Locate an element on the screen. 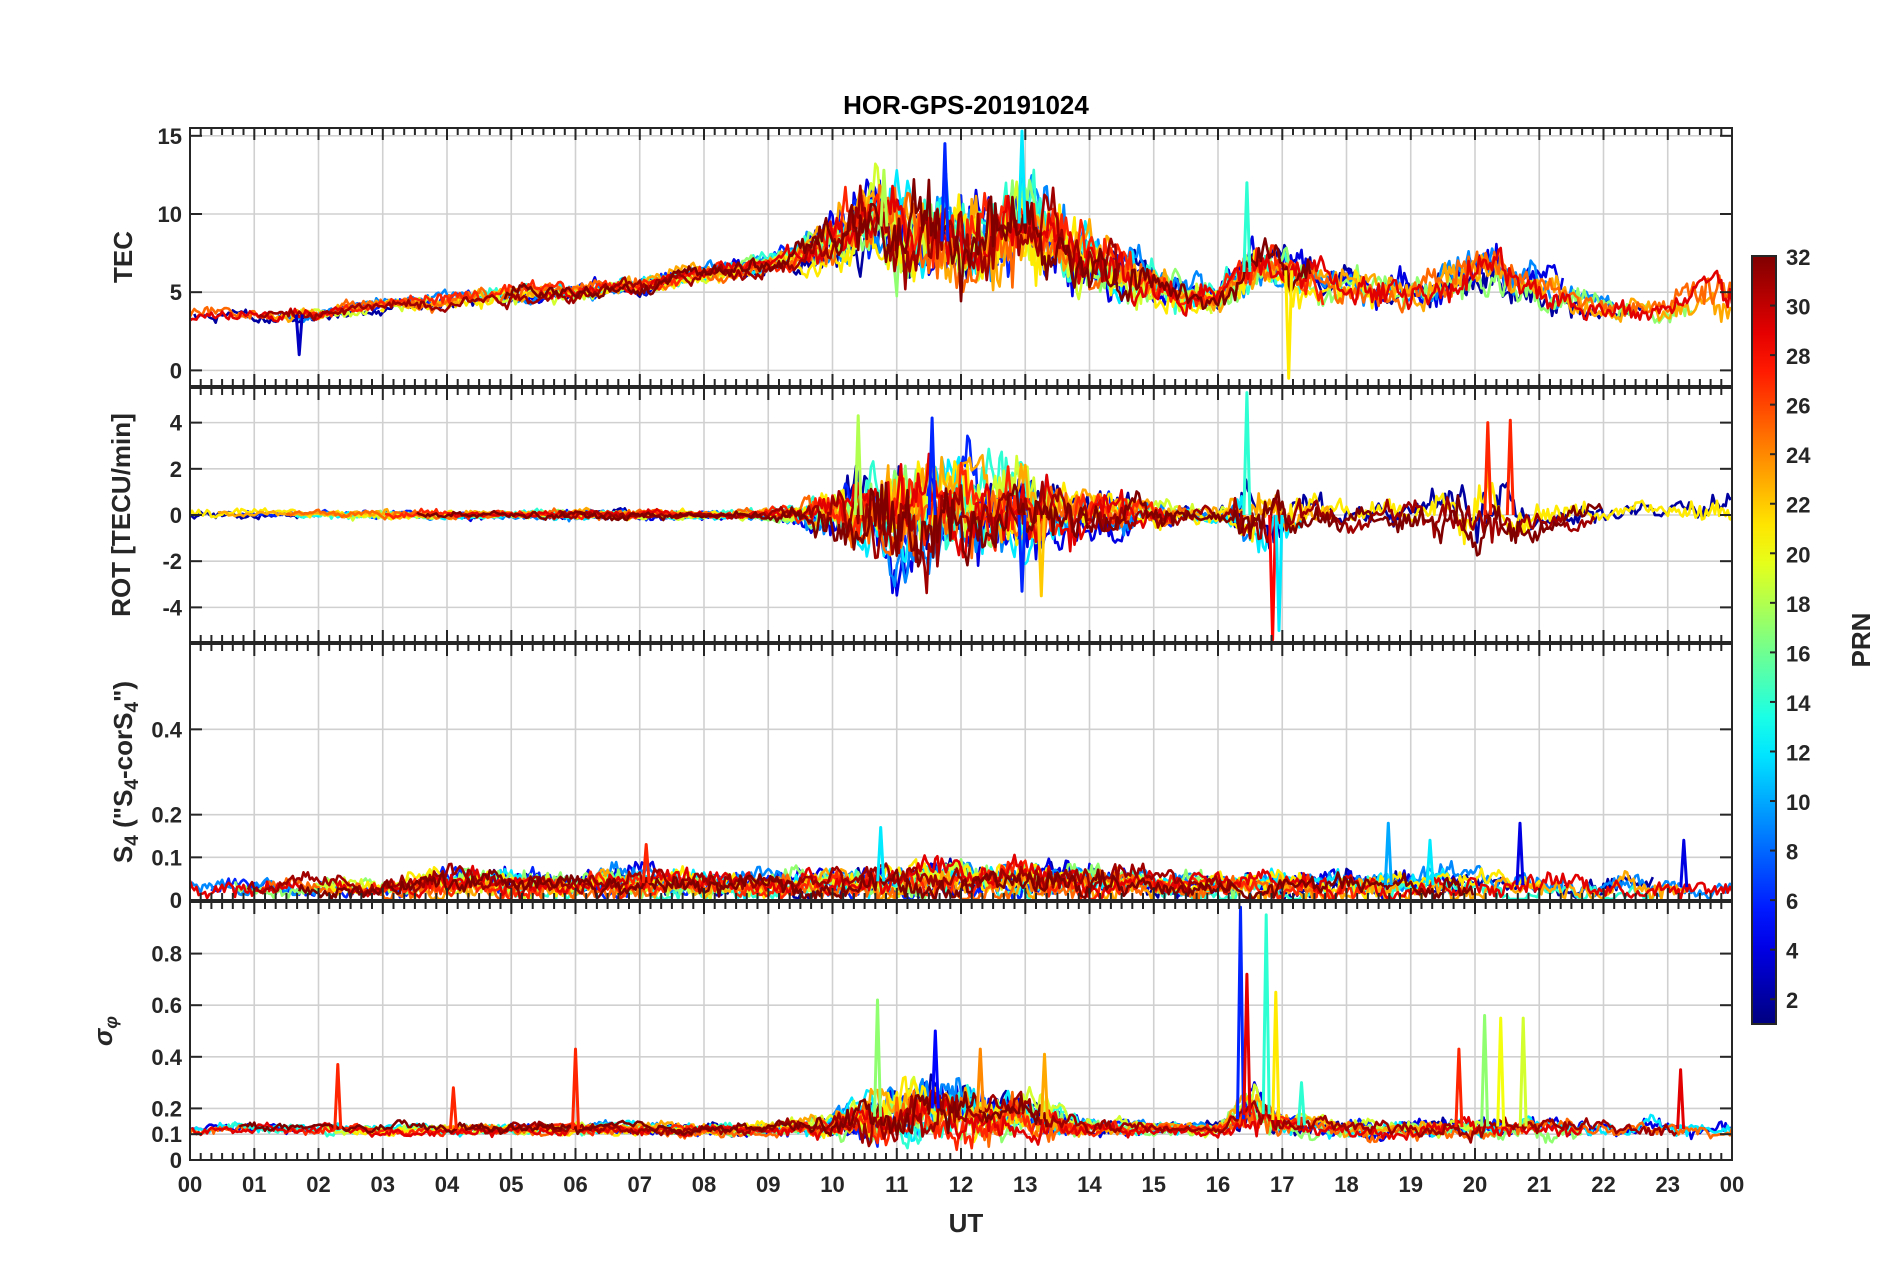 This screenshot has width=1902, height=1272. x-tick-label: 03 is located at coordinates (383, 1184).